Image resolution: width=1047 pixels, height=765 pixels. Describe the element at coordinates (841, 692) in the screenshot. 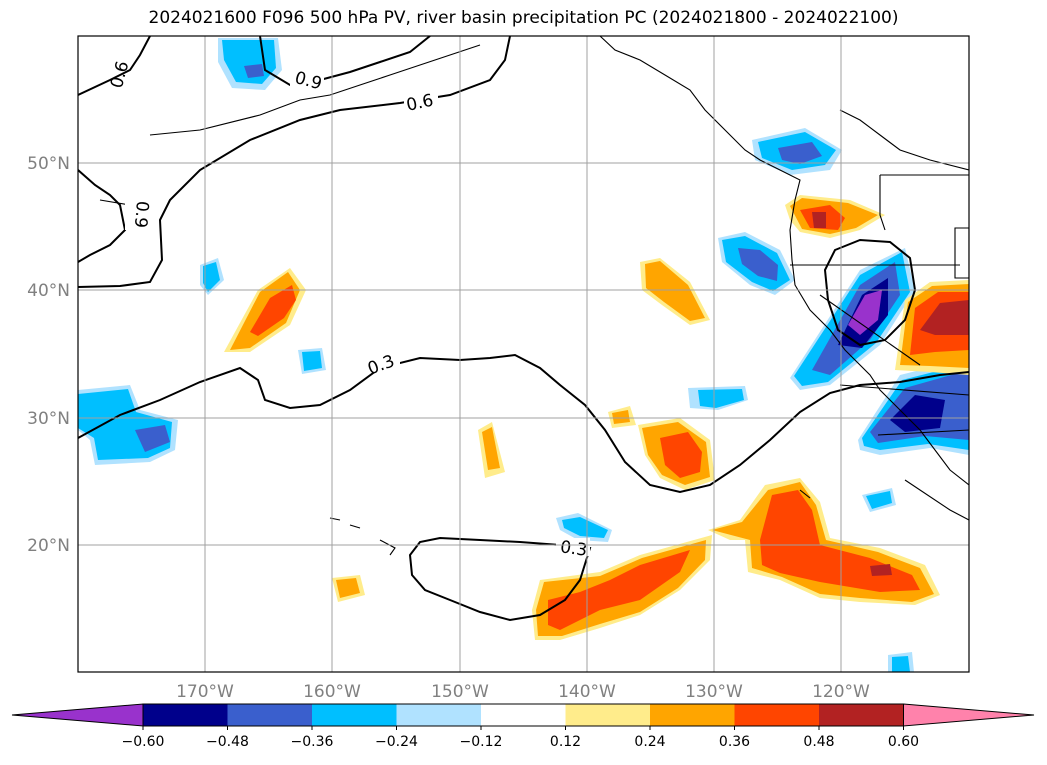

I see `lon-label-120w: 120°W` at that location.